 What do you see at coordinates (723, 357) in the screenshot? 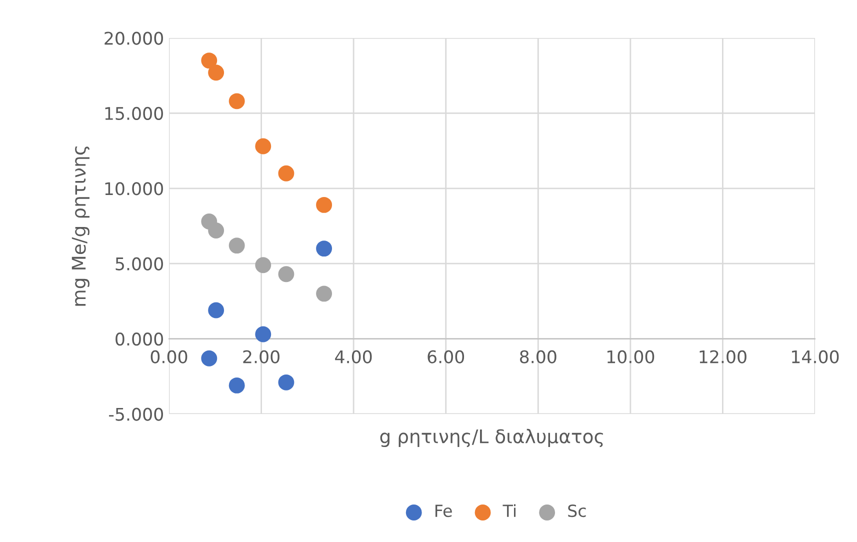
I see `x-tick-label: 12.00` at bounding box center [723, 357].